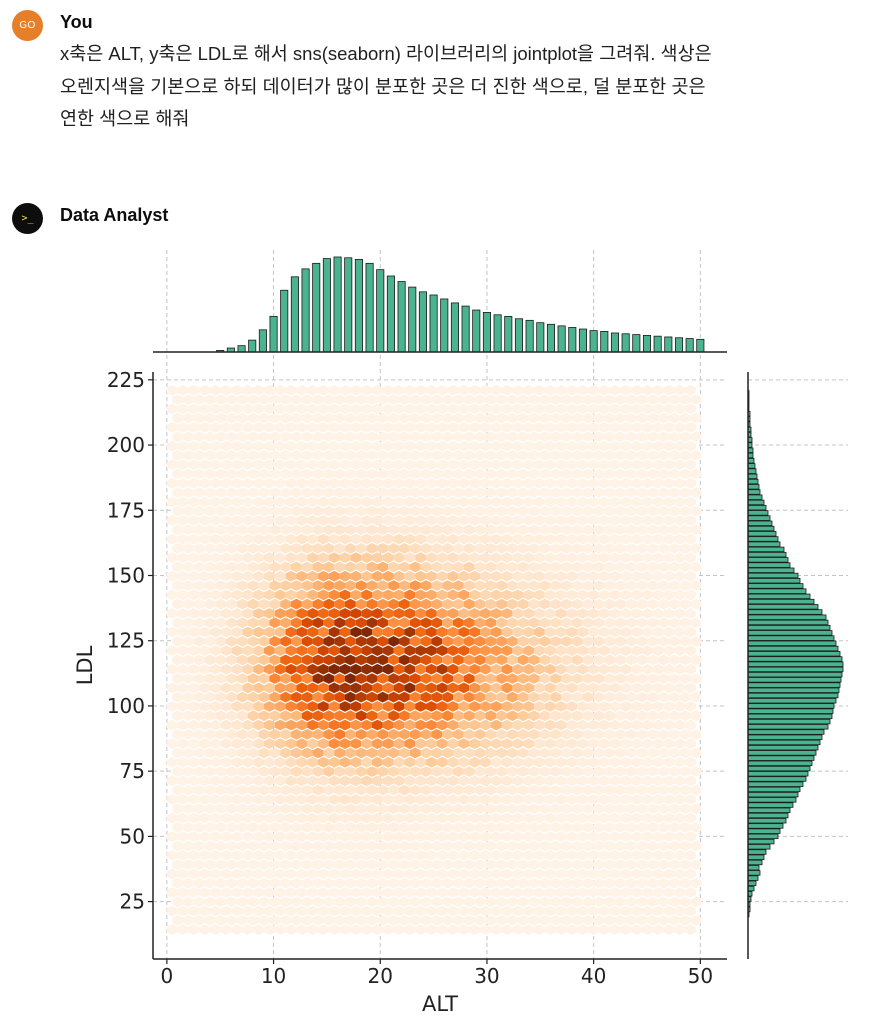 The height and width of the screenshot is (1027, 878). Describe the element at coordinates (444, 325) in the screenshot. I see `marginal-x-bar` at that location.